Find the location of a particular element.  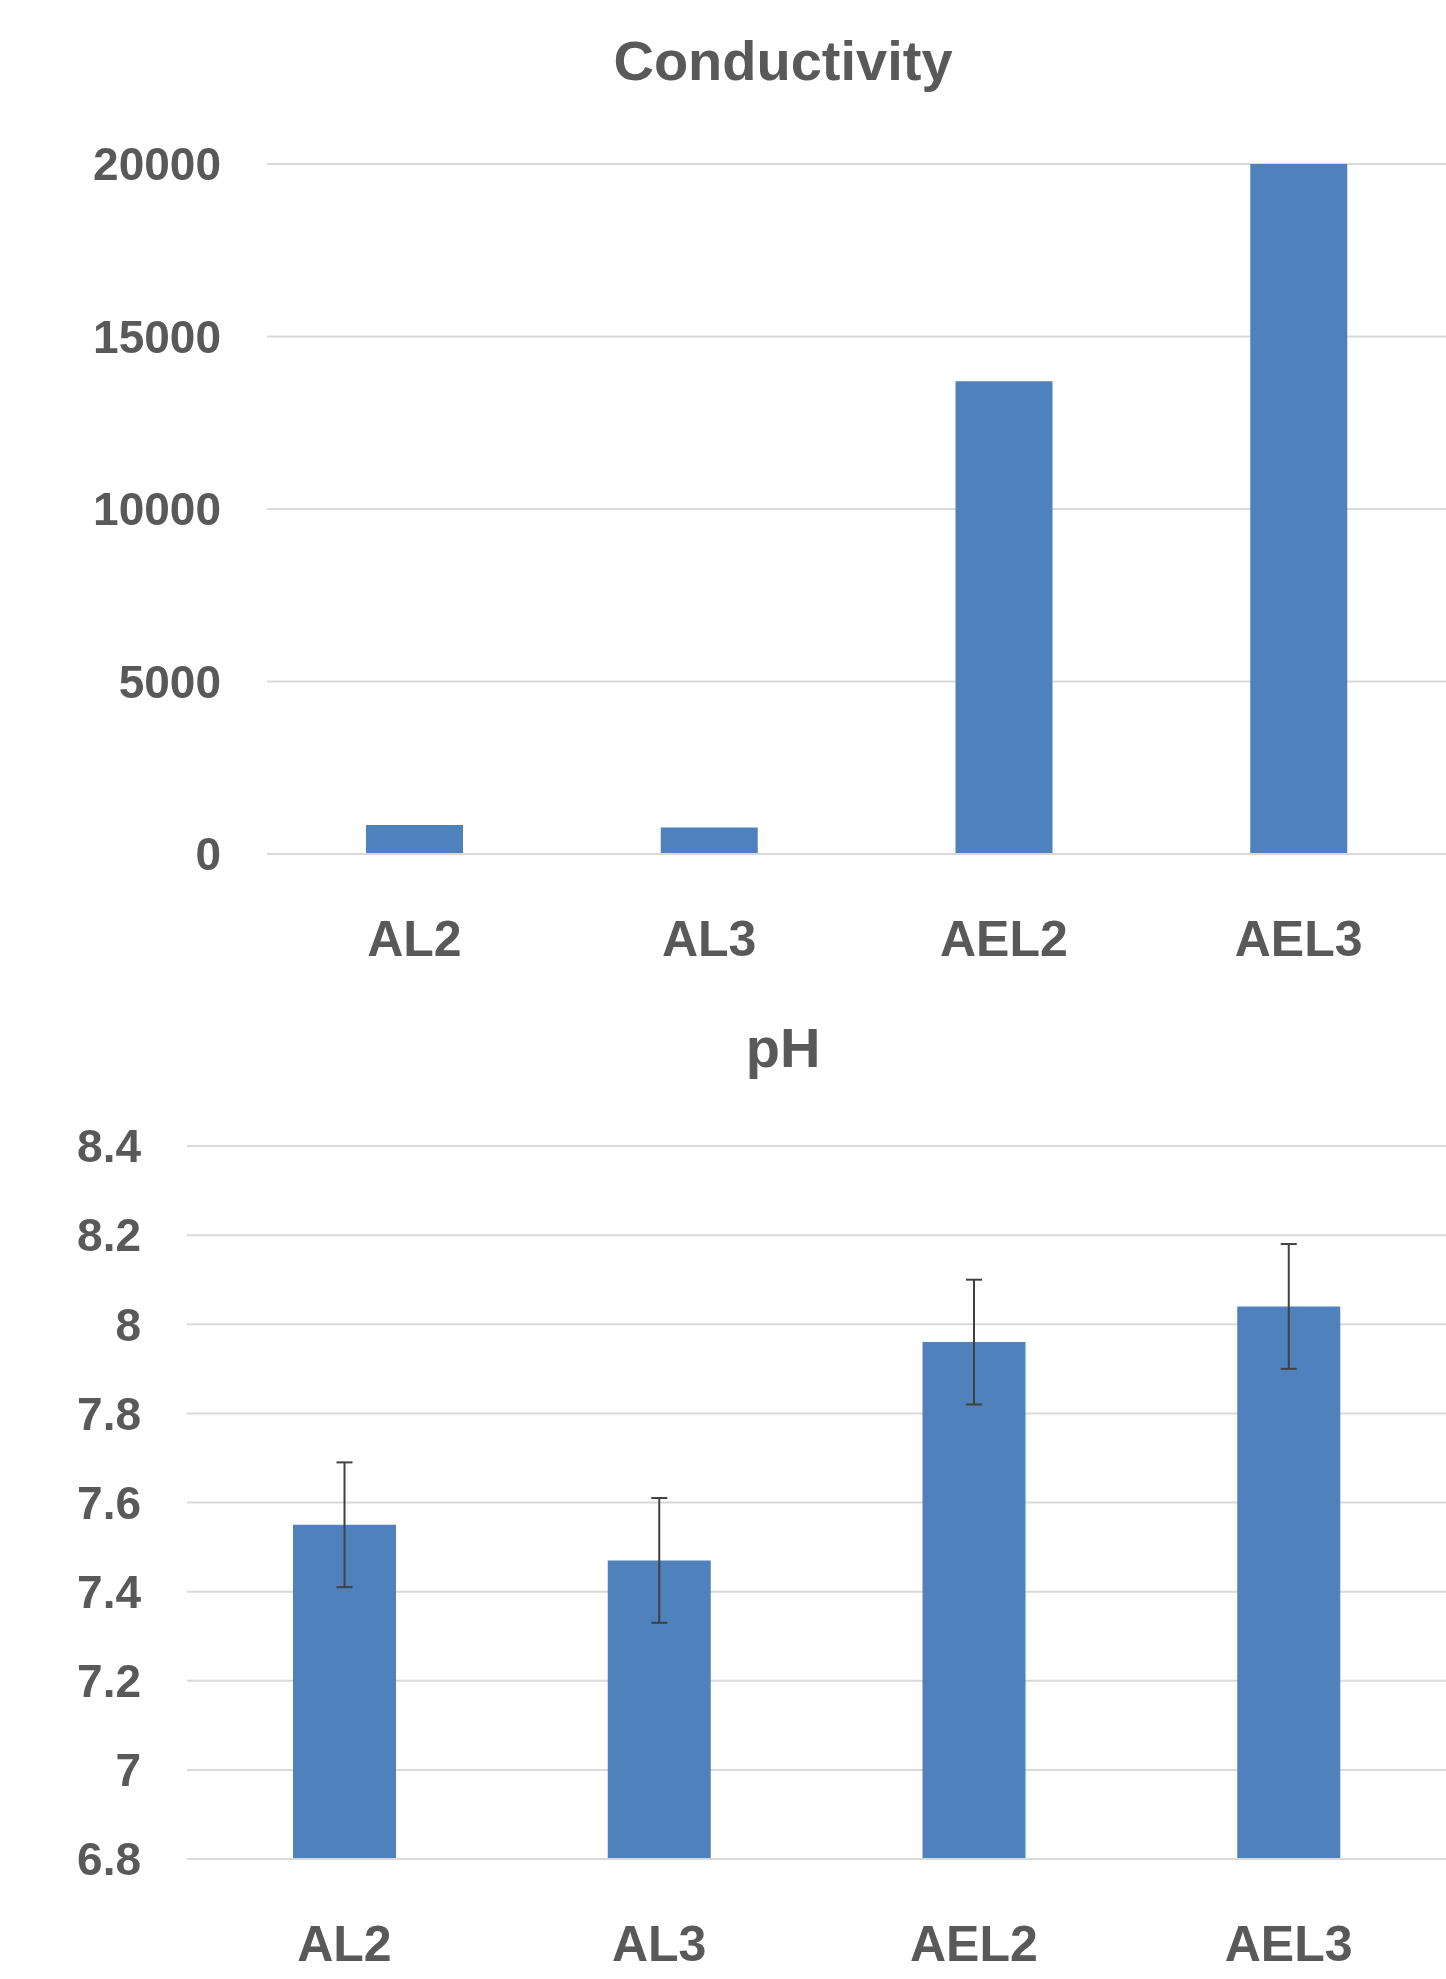

y-tick-label: 7.6 is located at coordinates (109, 1502).